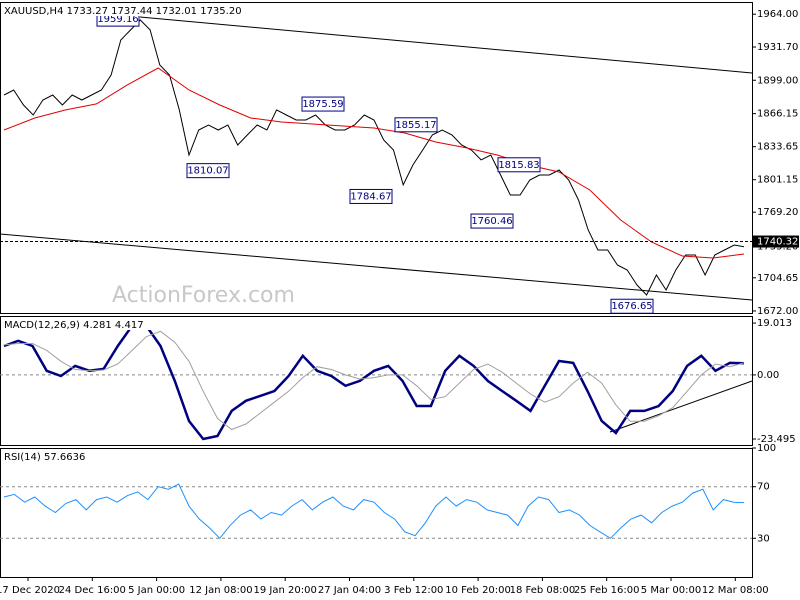 The image size is (800, 600). I want to click on y-tick-label: 0.00, so click(768, 375).